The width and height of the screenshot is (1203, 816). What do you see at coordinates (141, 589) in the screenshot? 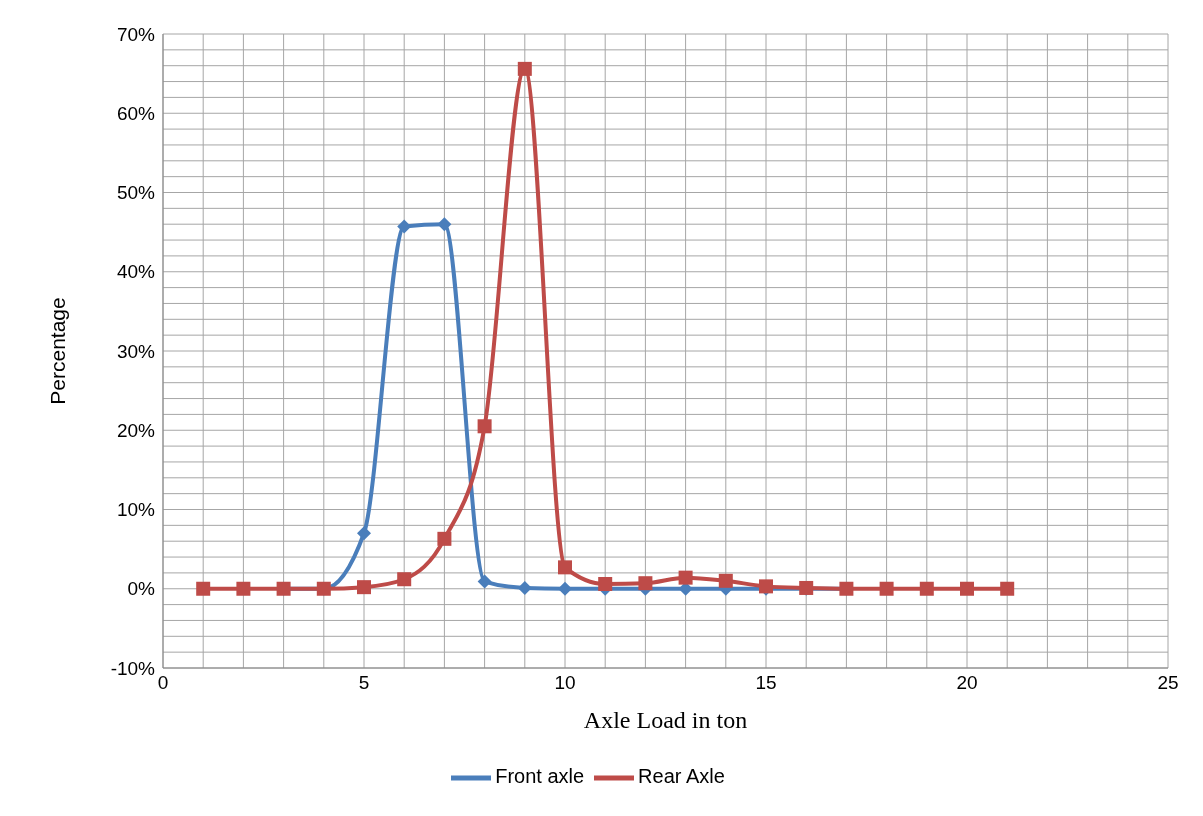
I see `y-tick-label: 0%` at bounding box center [141, 589].